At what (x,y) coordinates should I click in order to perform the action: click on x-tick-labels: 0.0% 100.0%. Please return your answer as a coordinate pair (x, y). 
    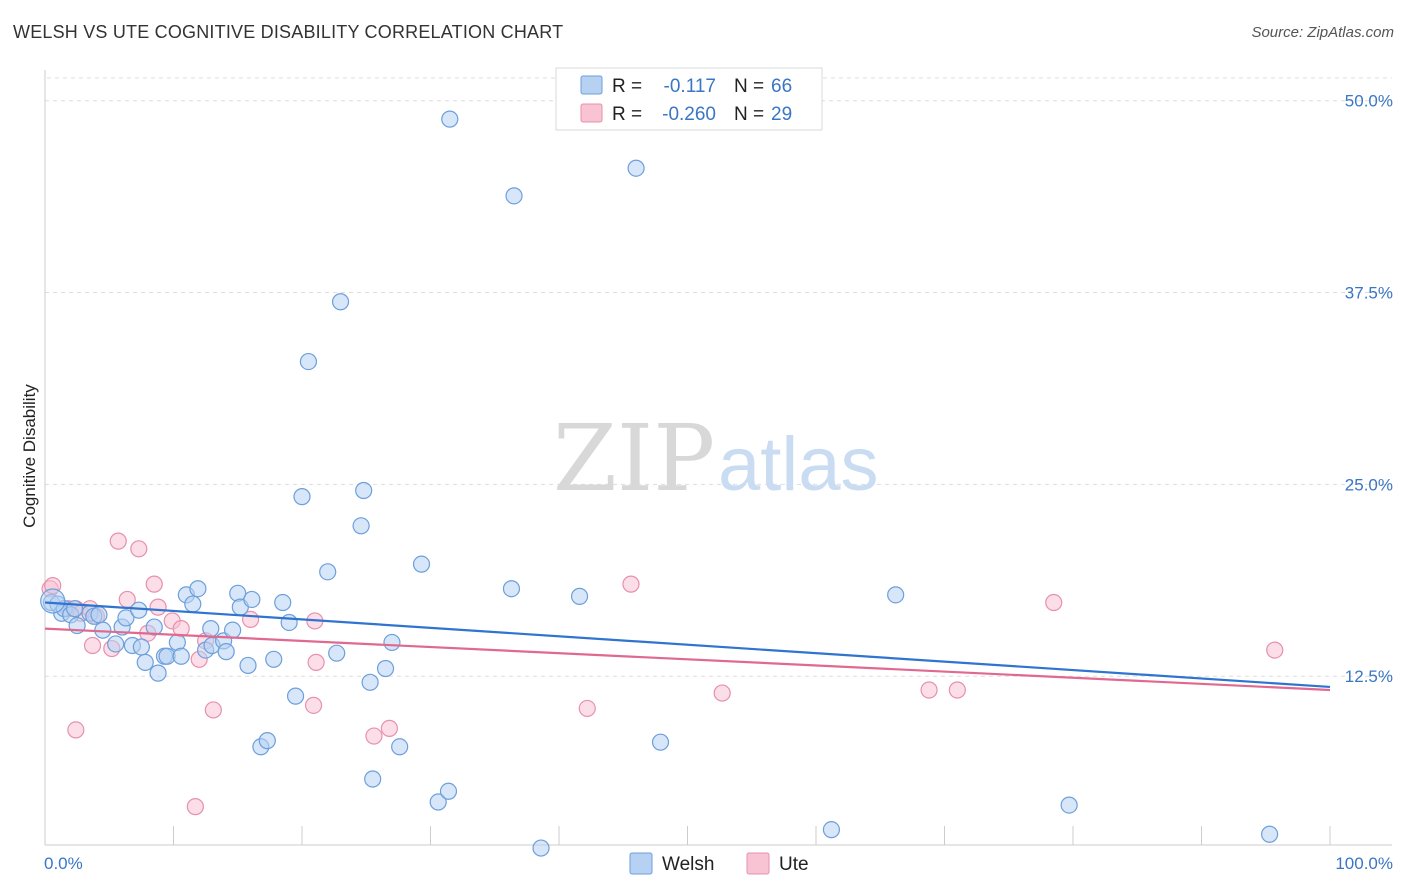
    Looking at the image, I should click on (718, 863).